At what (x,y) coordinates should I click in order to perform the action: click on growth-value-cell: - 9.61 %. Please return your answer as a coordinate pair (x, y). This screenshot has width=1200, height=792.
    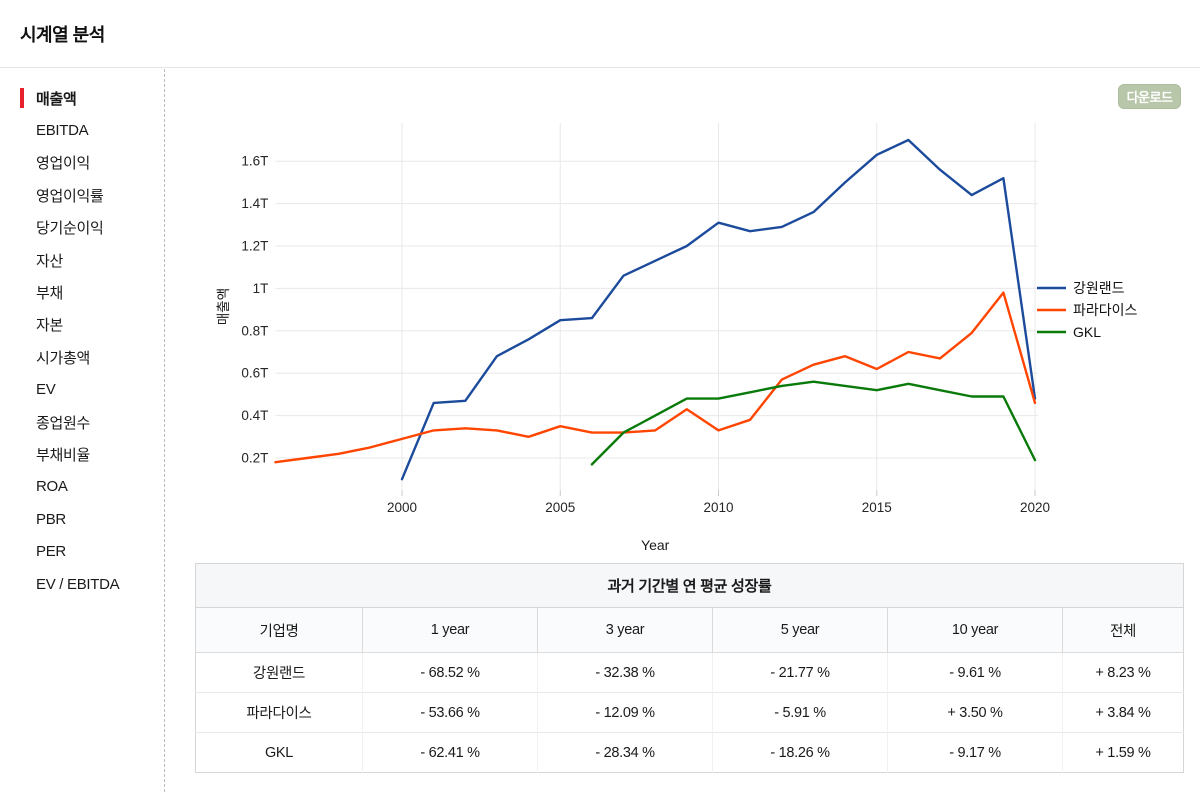
    Looking at the image, I should click on (975, 672).